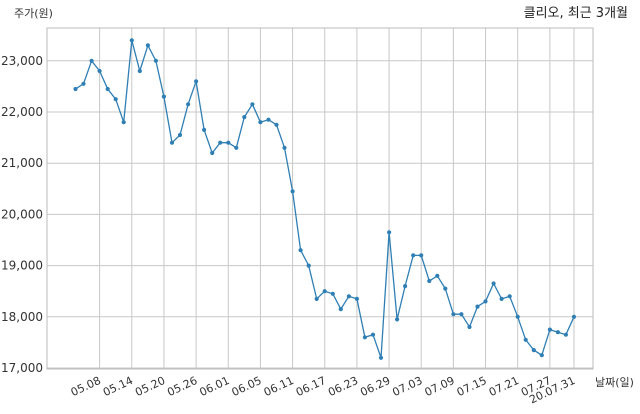 Image resolution: width=640 pixels, height=414 pixels. What do you see at coordinates (22, 214) in the screenshot?
I see `y-tick-label: 20,000` at bounding box center [22, 214].